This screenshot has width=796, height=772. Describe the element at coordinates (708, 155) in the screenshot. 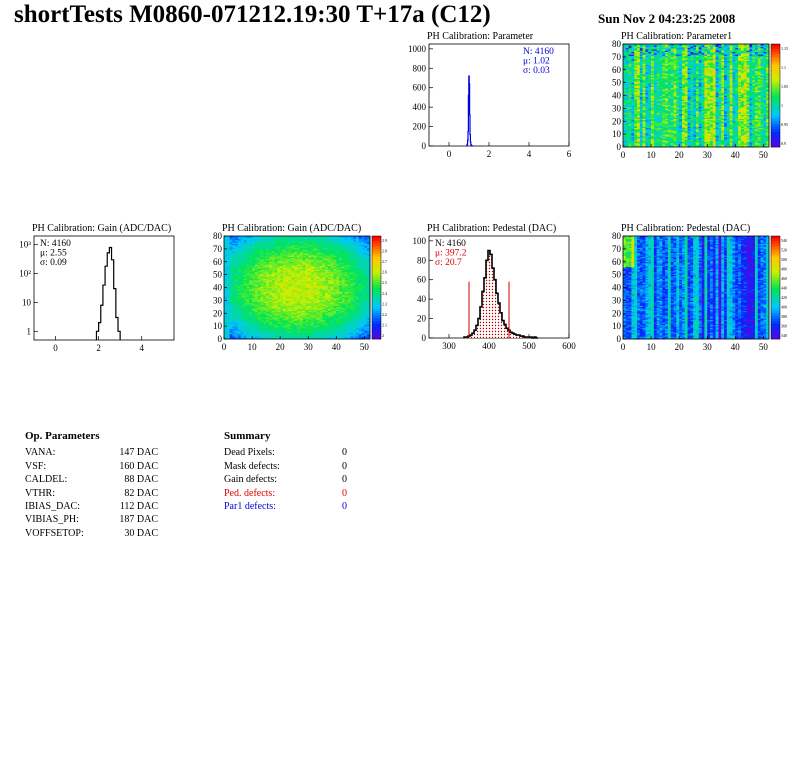

I see `x-tick-label: 30` at that location.